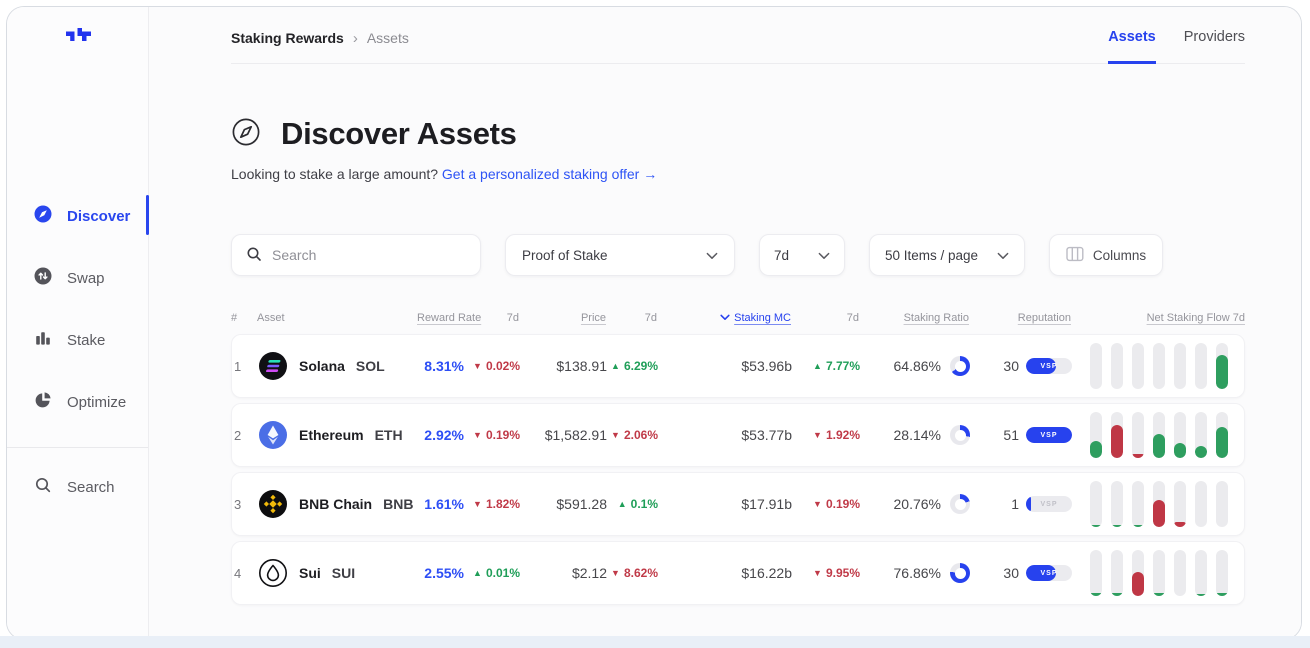 The height and width of the screenshot is (648, 1310). I want to click on page-size-select: 50 Items / page, so click(947, 255).